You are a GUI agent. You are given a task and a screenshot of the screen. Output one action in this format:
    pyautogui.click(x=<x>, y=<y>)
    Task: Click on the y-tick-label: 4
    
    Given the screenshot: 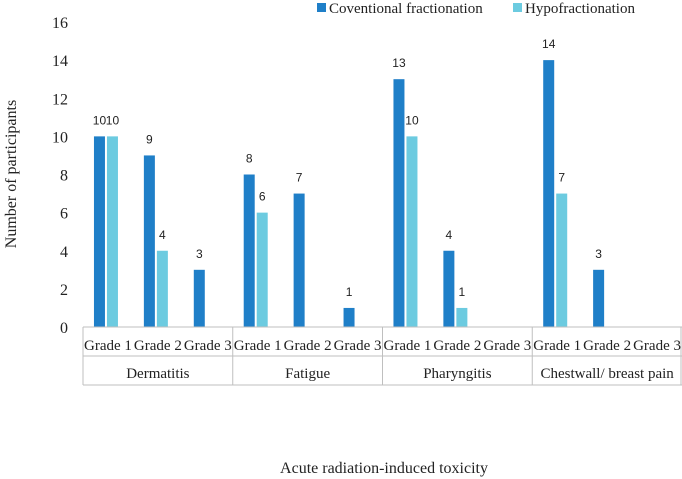 What is the action you would take?
    pyautogui.click(x=64, y=252)
    